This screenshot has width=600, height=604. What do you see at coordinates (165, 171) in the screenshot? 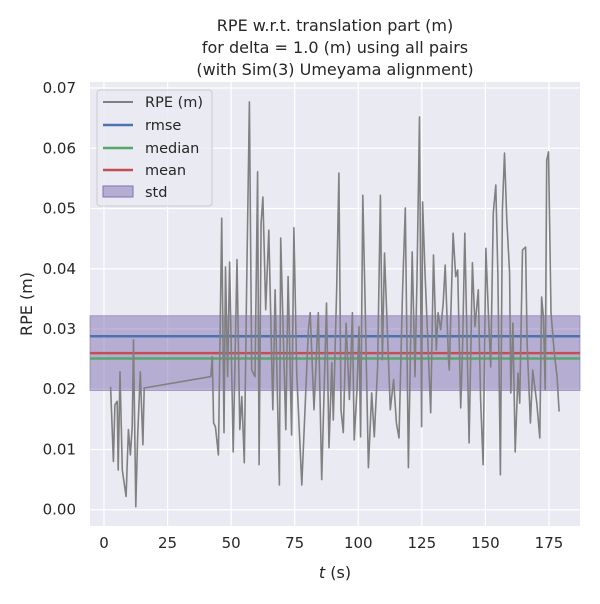
I see `legend-label-mean: mean` at bounding box center [165, 171].